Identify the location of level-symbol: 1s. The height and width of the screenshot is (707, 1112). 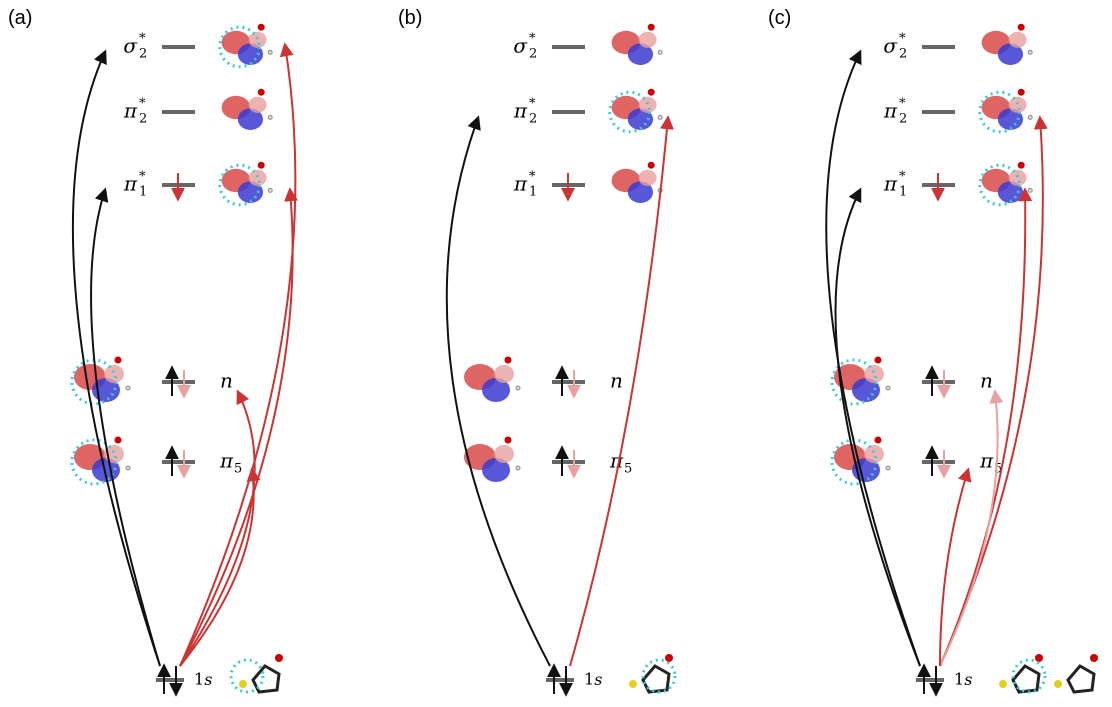
(203, 679).